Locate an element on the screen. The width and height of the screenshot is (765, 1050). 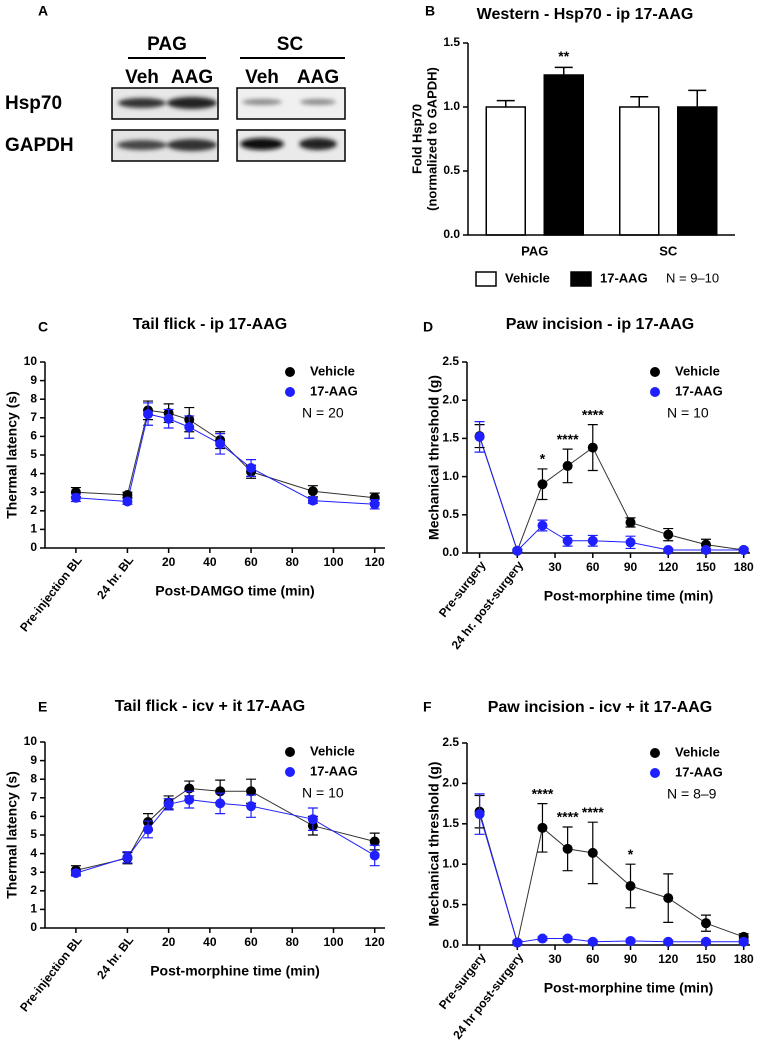
y-tick-label: 3 is located at coordinates (33, 871).